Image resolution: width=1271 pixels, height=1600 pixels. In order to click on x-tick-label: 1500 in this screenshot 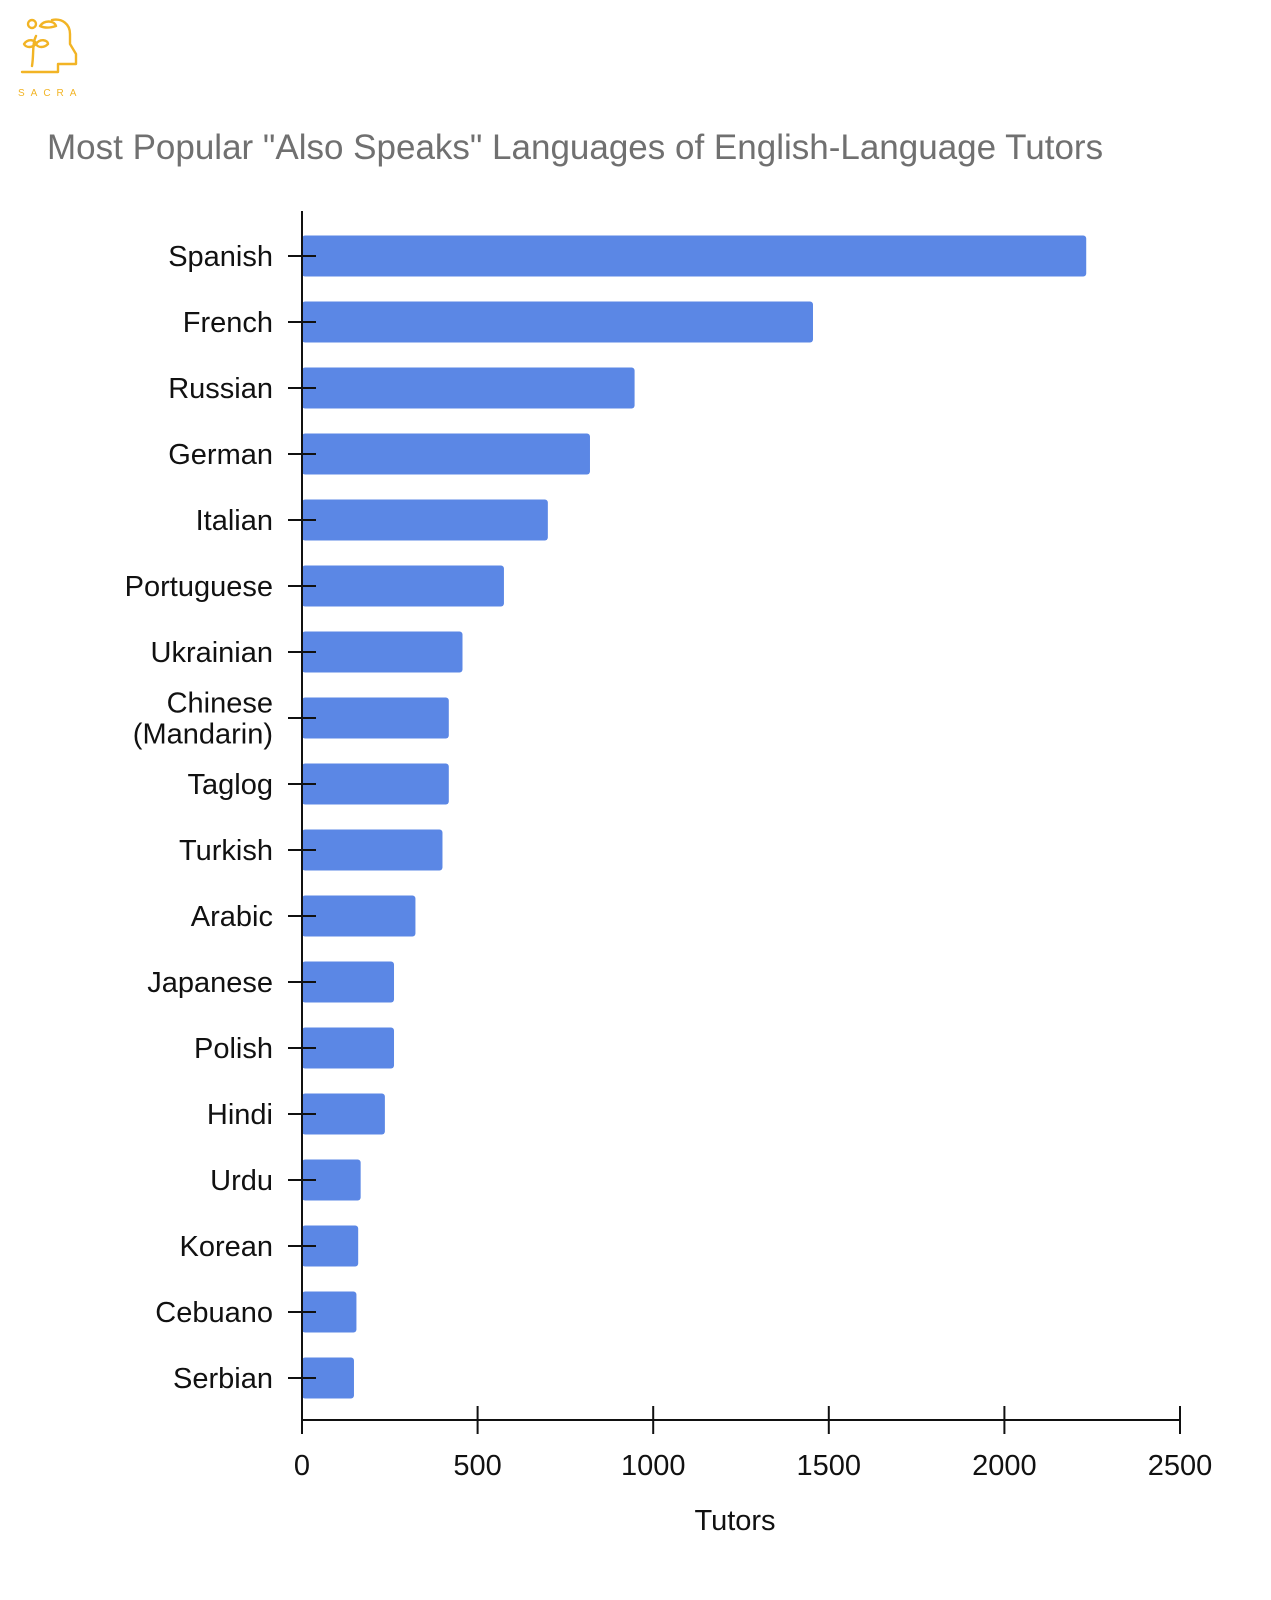, I will do `click(829, 1466)`.